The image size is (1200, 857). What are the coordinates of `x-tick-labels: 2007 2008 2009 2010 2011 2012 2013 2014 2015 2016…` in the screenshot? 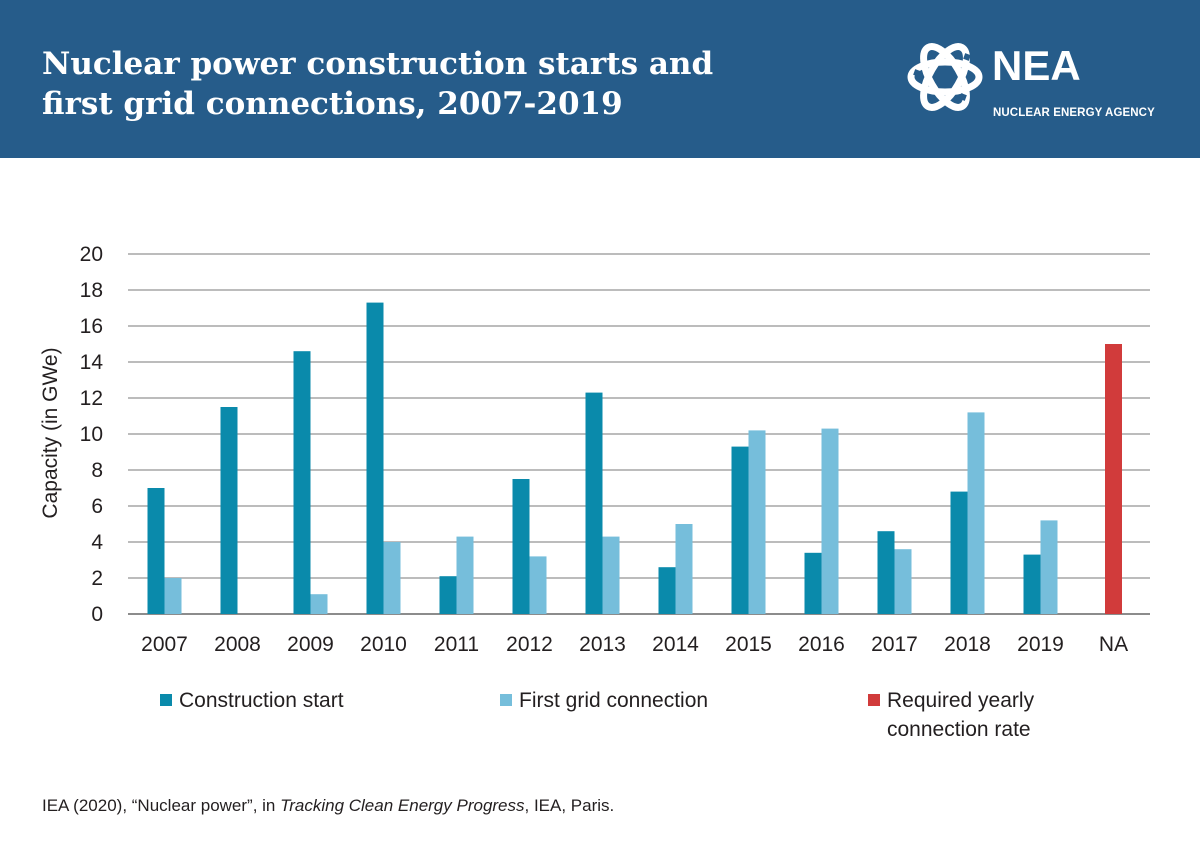 It's located at (634, 644).